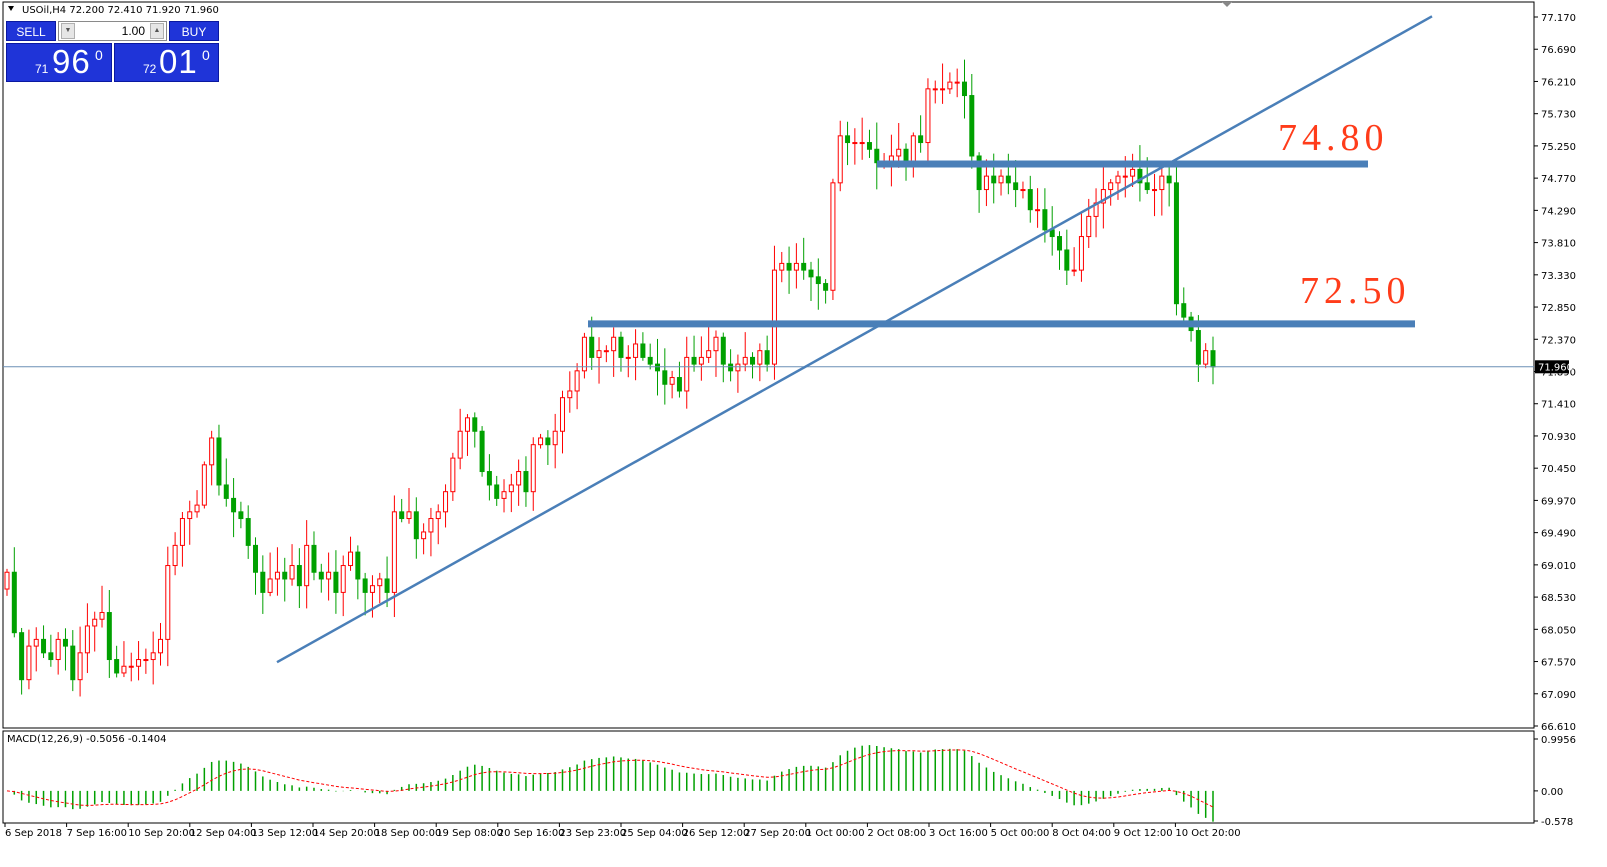 This screenshot has height=867, width=1607. What do you see at coordinates (68, 31) in the screenshot?
I see `lot-decrease-icon: ▼` at bounding box center [68, 31].